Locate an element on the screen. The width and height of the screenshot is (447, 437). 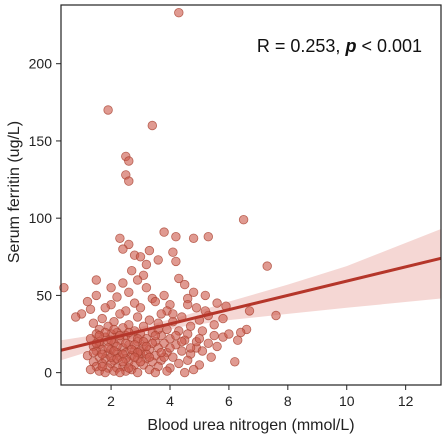
p-symbol: p is located at coordinates (350, 46).